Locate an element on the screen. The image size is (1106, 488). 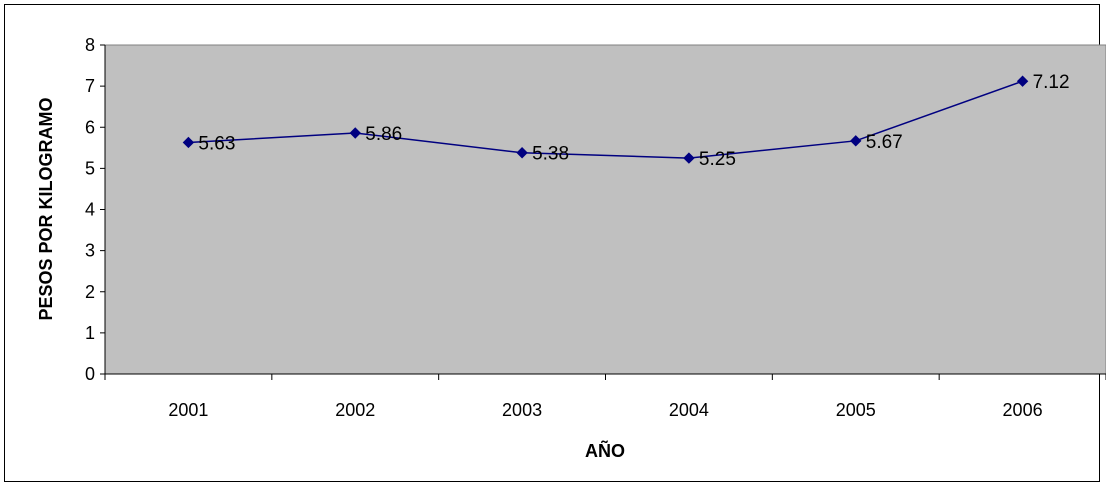
y-tick-label: 2 is located at coordinates (90, 292).